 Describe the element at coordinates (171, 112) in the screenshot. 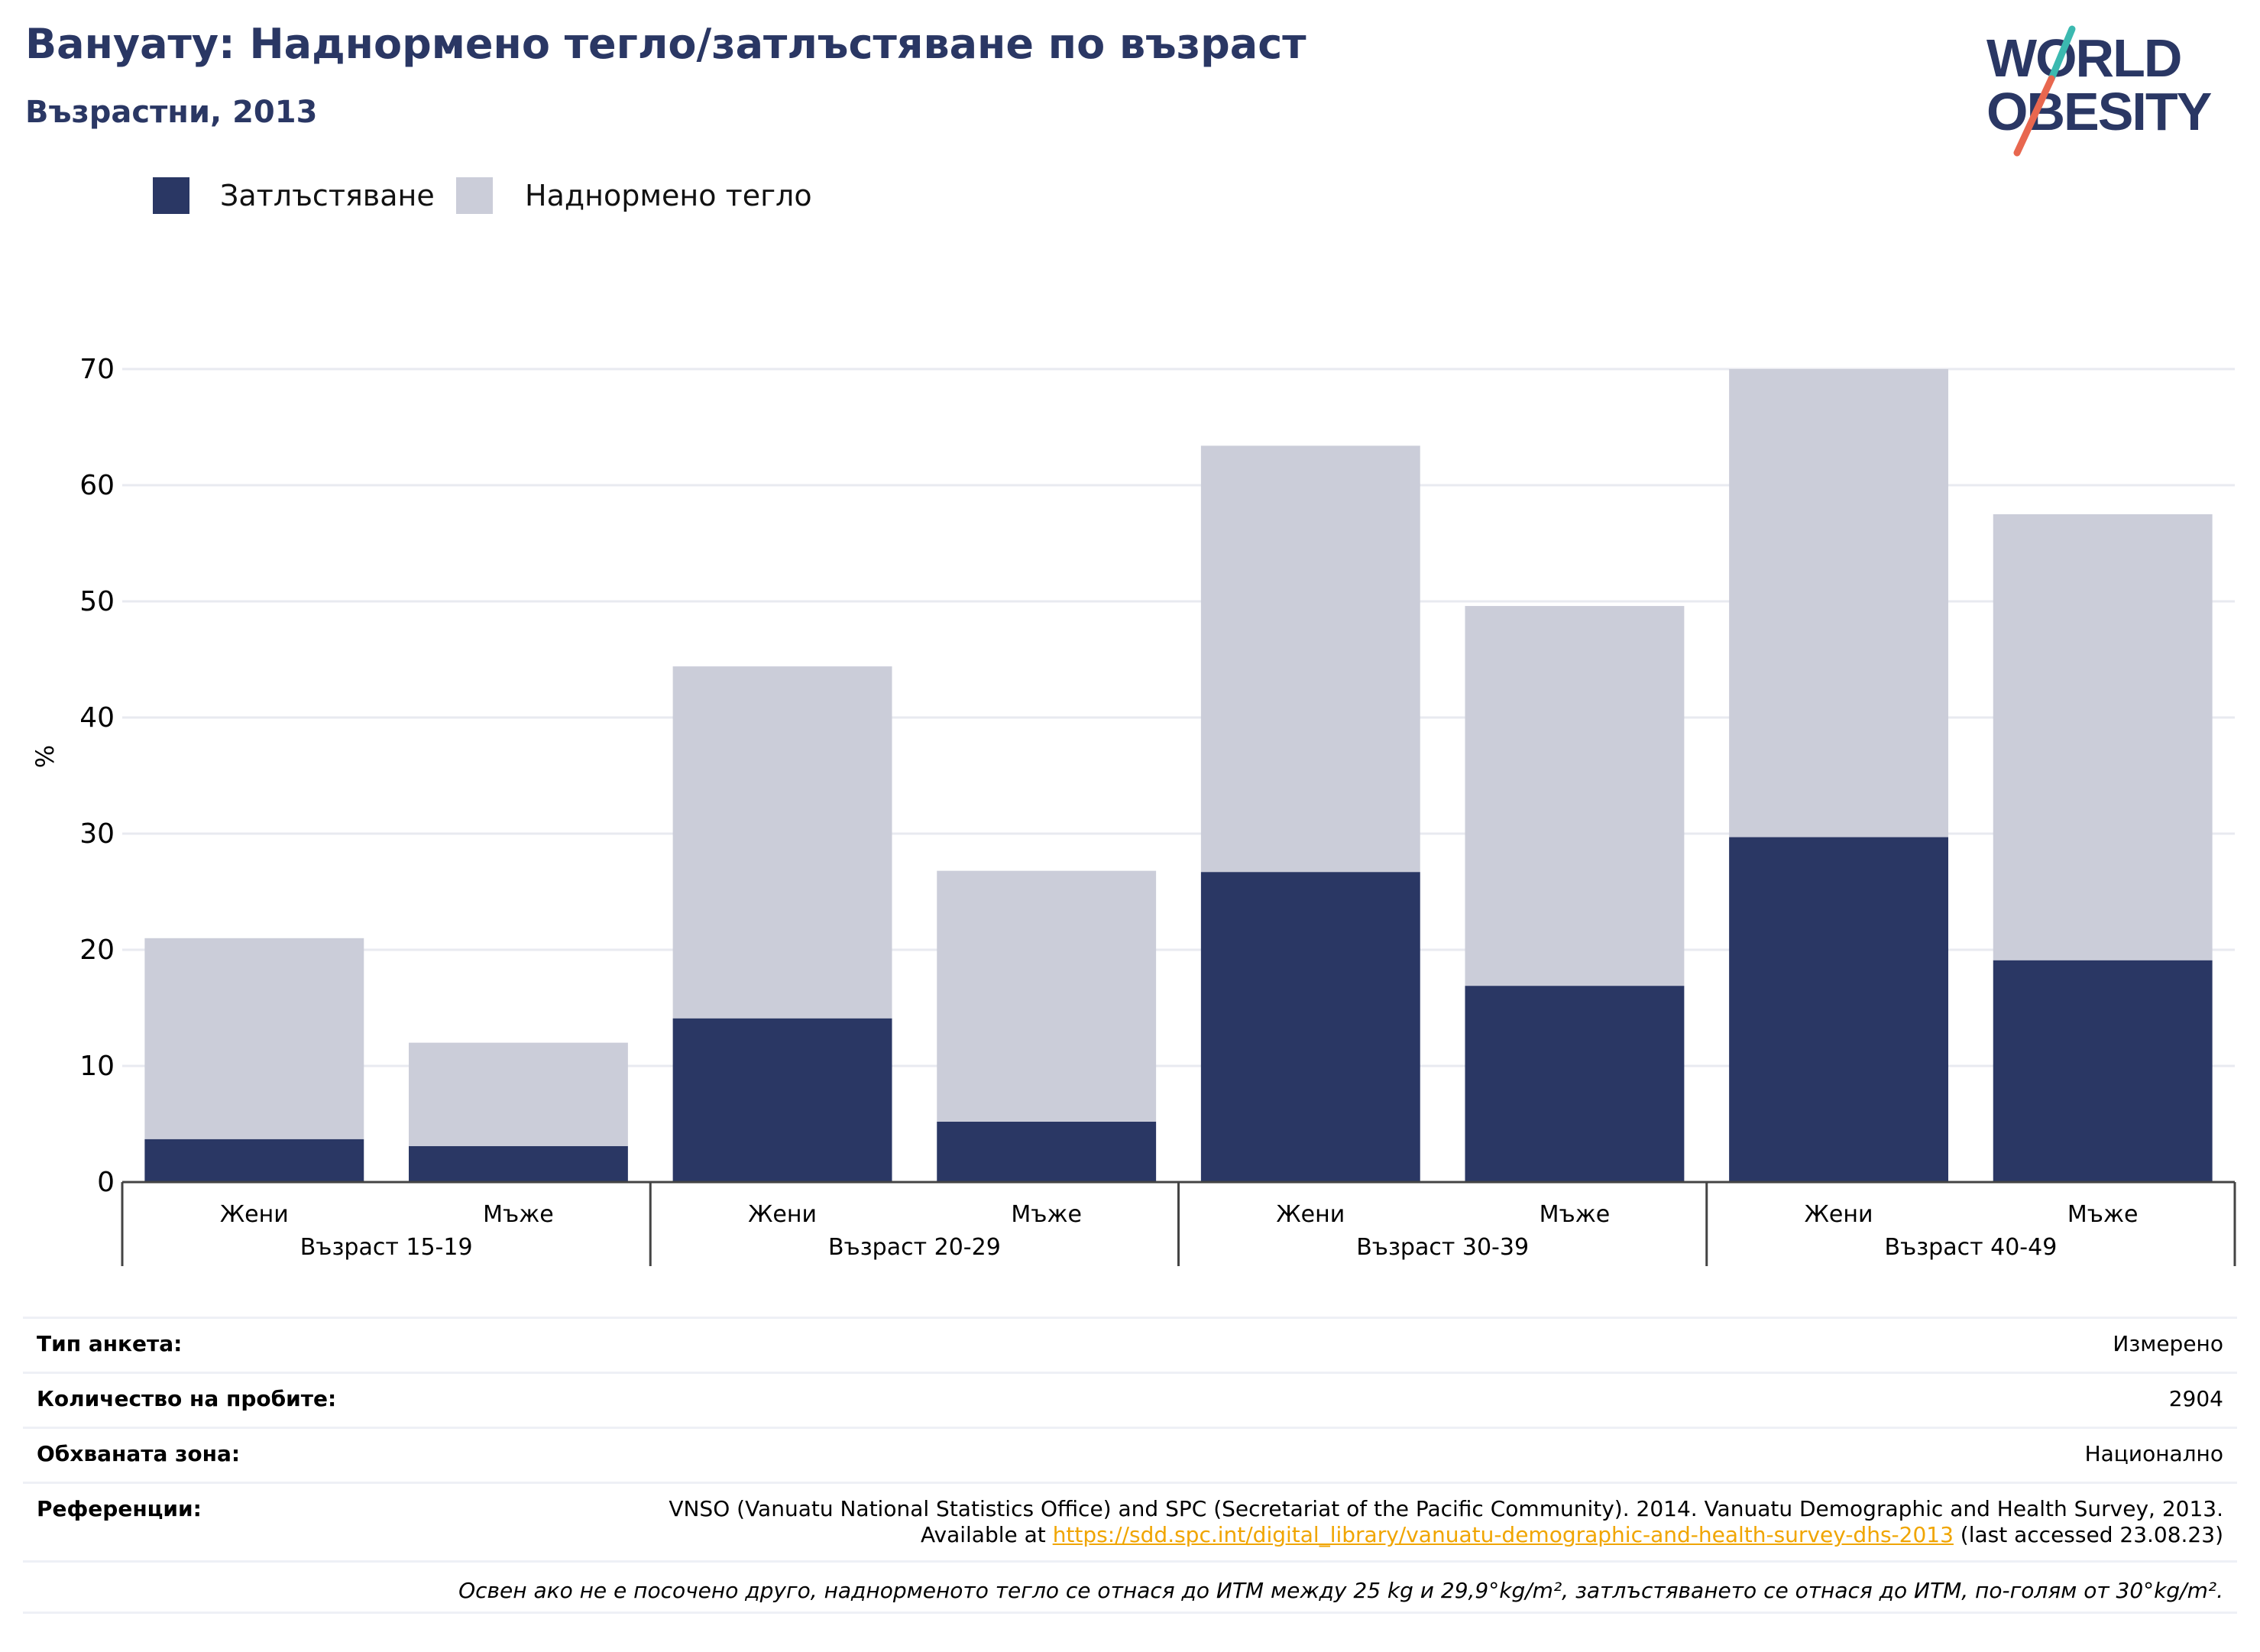

I see `chart-subtitle: Възрастни, 2013` at that location.